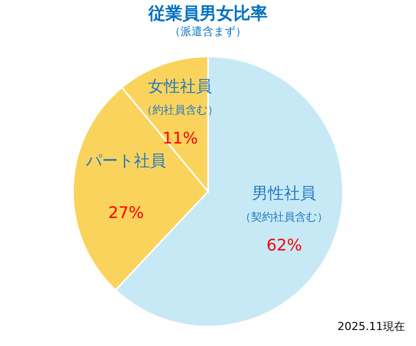 The image size is (416, 346). What do you see at coordinates (284, 217) in the screenshot?
I see `text: （契約社員含む）` at bounding box center [284, 217].